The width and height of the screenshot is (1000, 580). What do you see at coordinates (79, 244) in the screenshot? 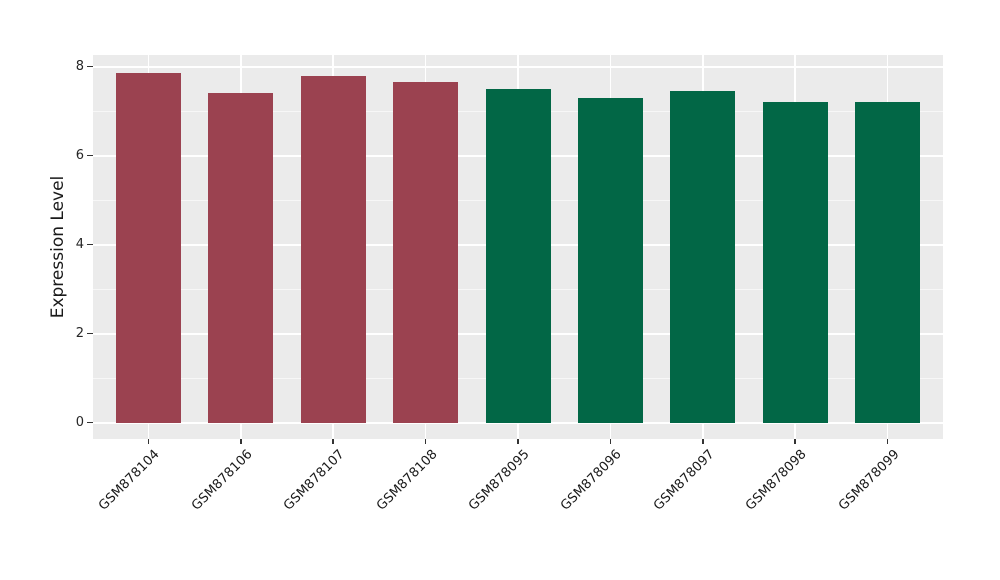
I see `y-tick-label: 4` at bounding box center [79, 244].